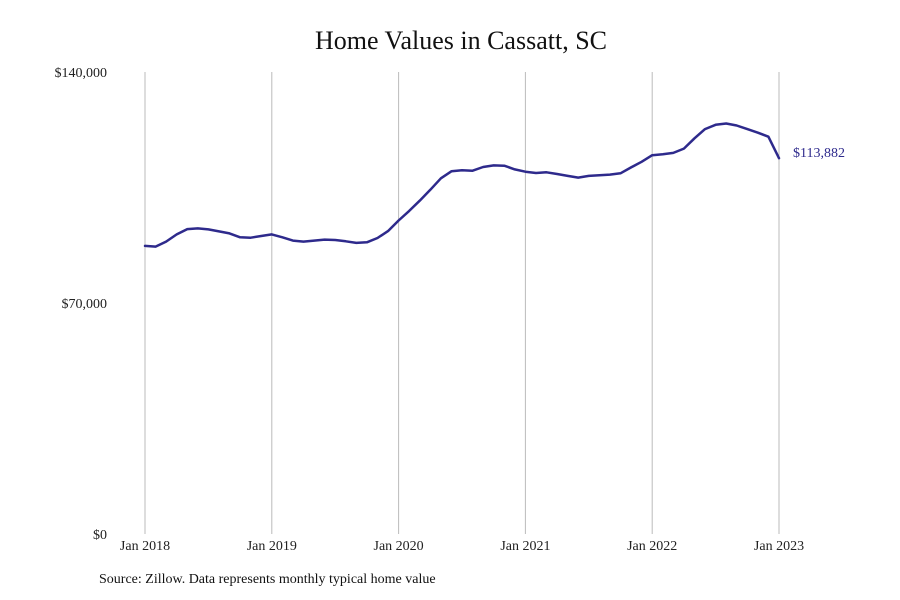 This screenshot has width=900, height=600. What do you see at coordinates (525, 546) in the screenshot?
I see `x-tick-label: Jan 2021` at bounding box center [525, 546].